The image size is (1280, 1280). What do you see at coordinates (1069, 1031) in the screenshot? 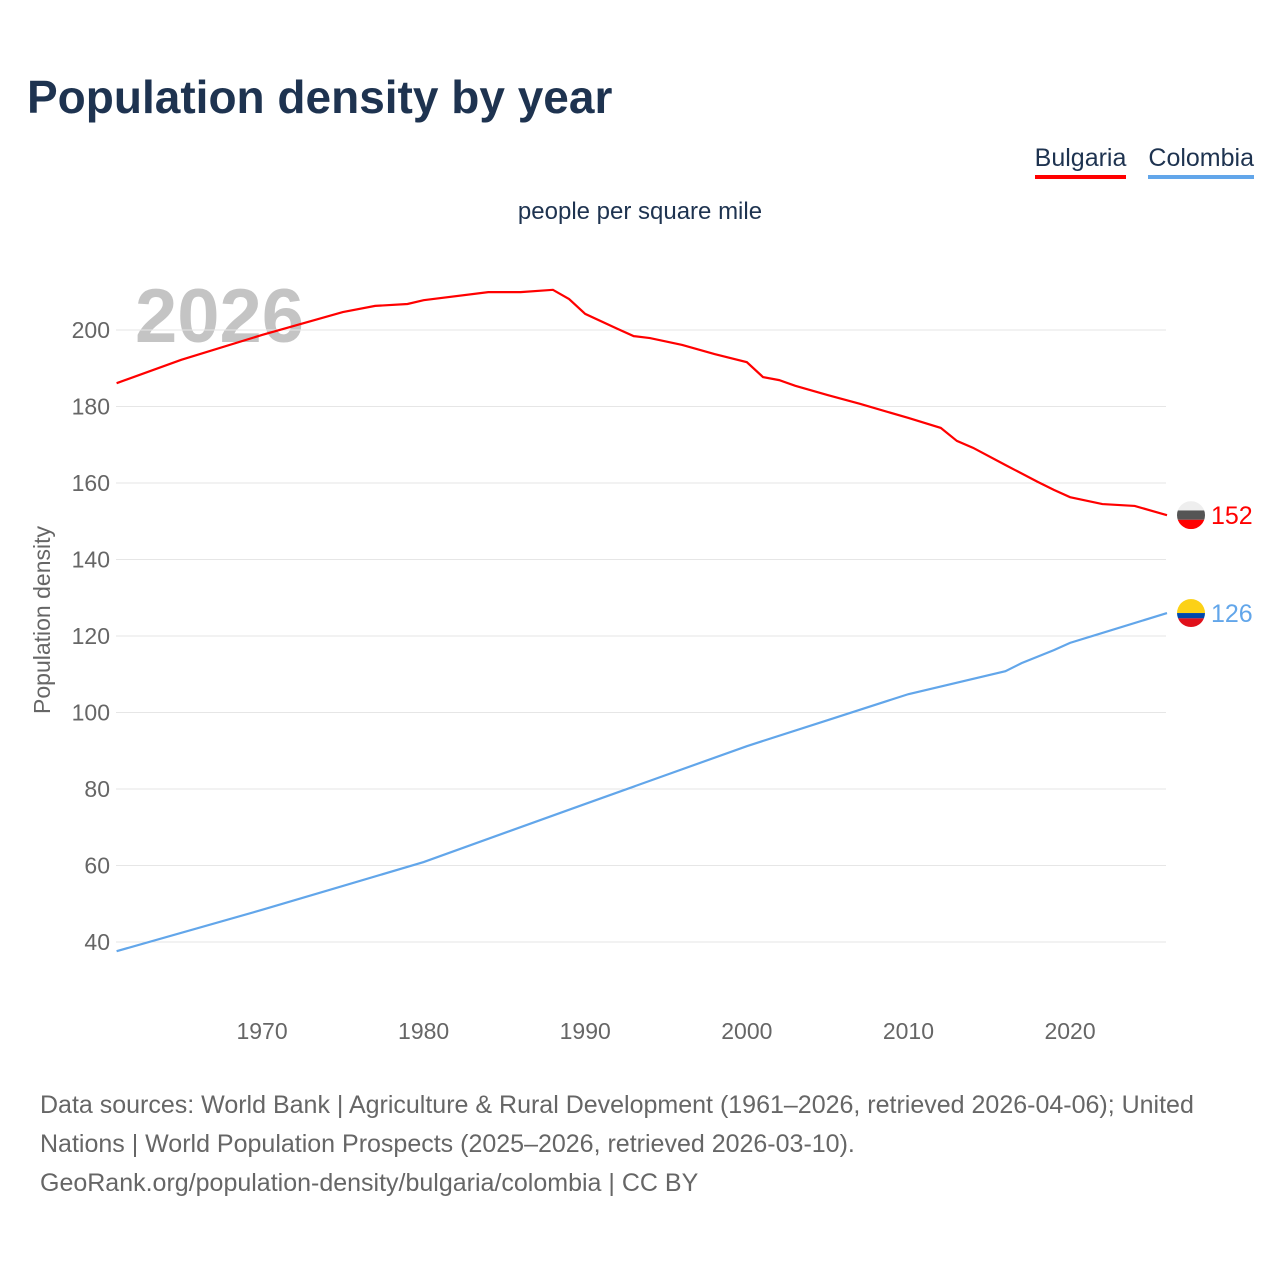
I see `x-tick-label: 2020` at bounding box center [1069, 1031].